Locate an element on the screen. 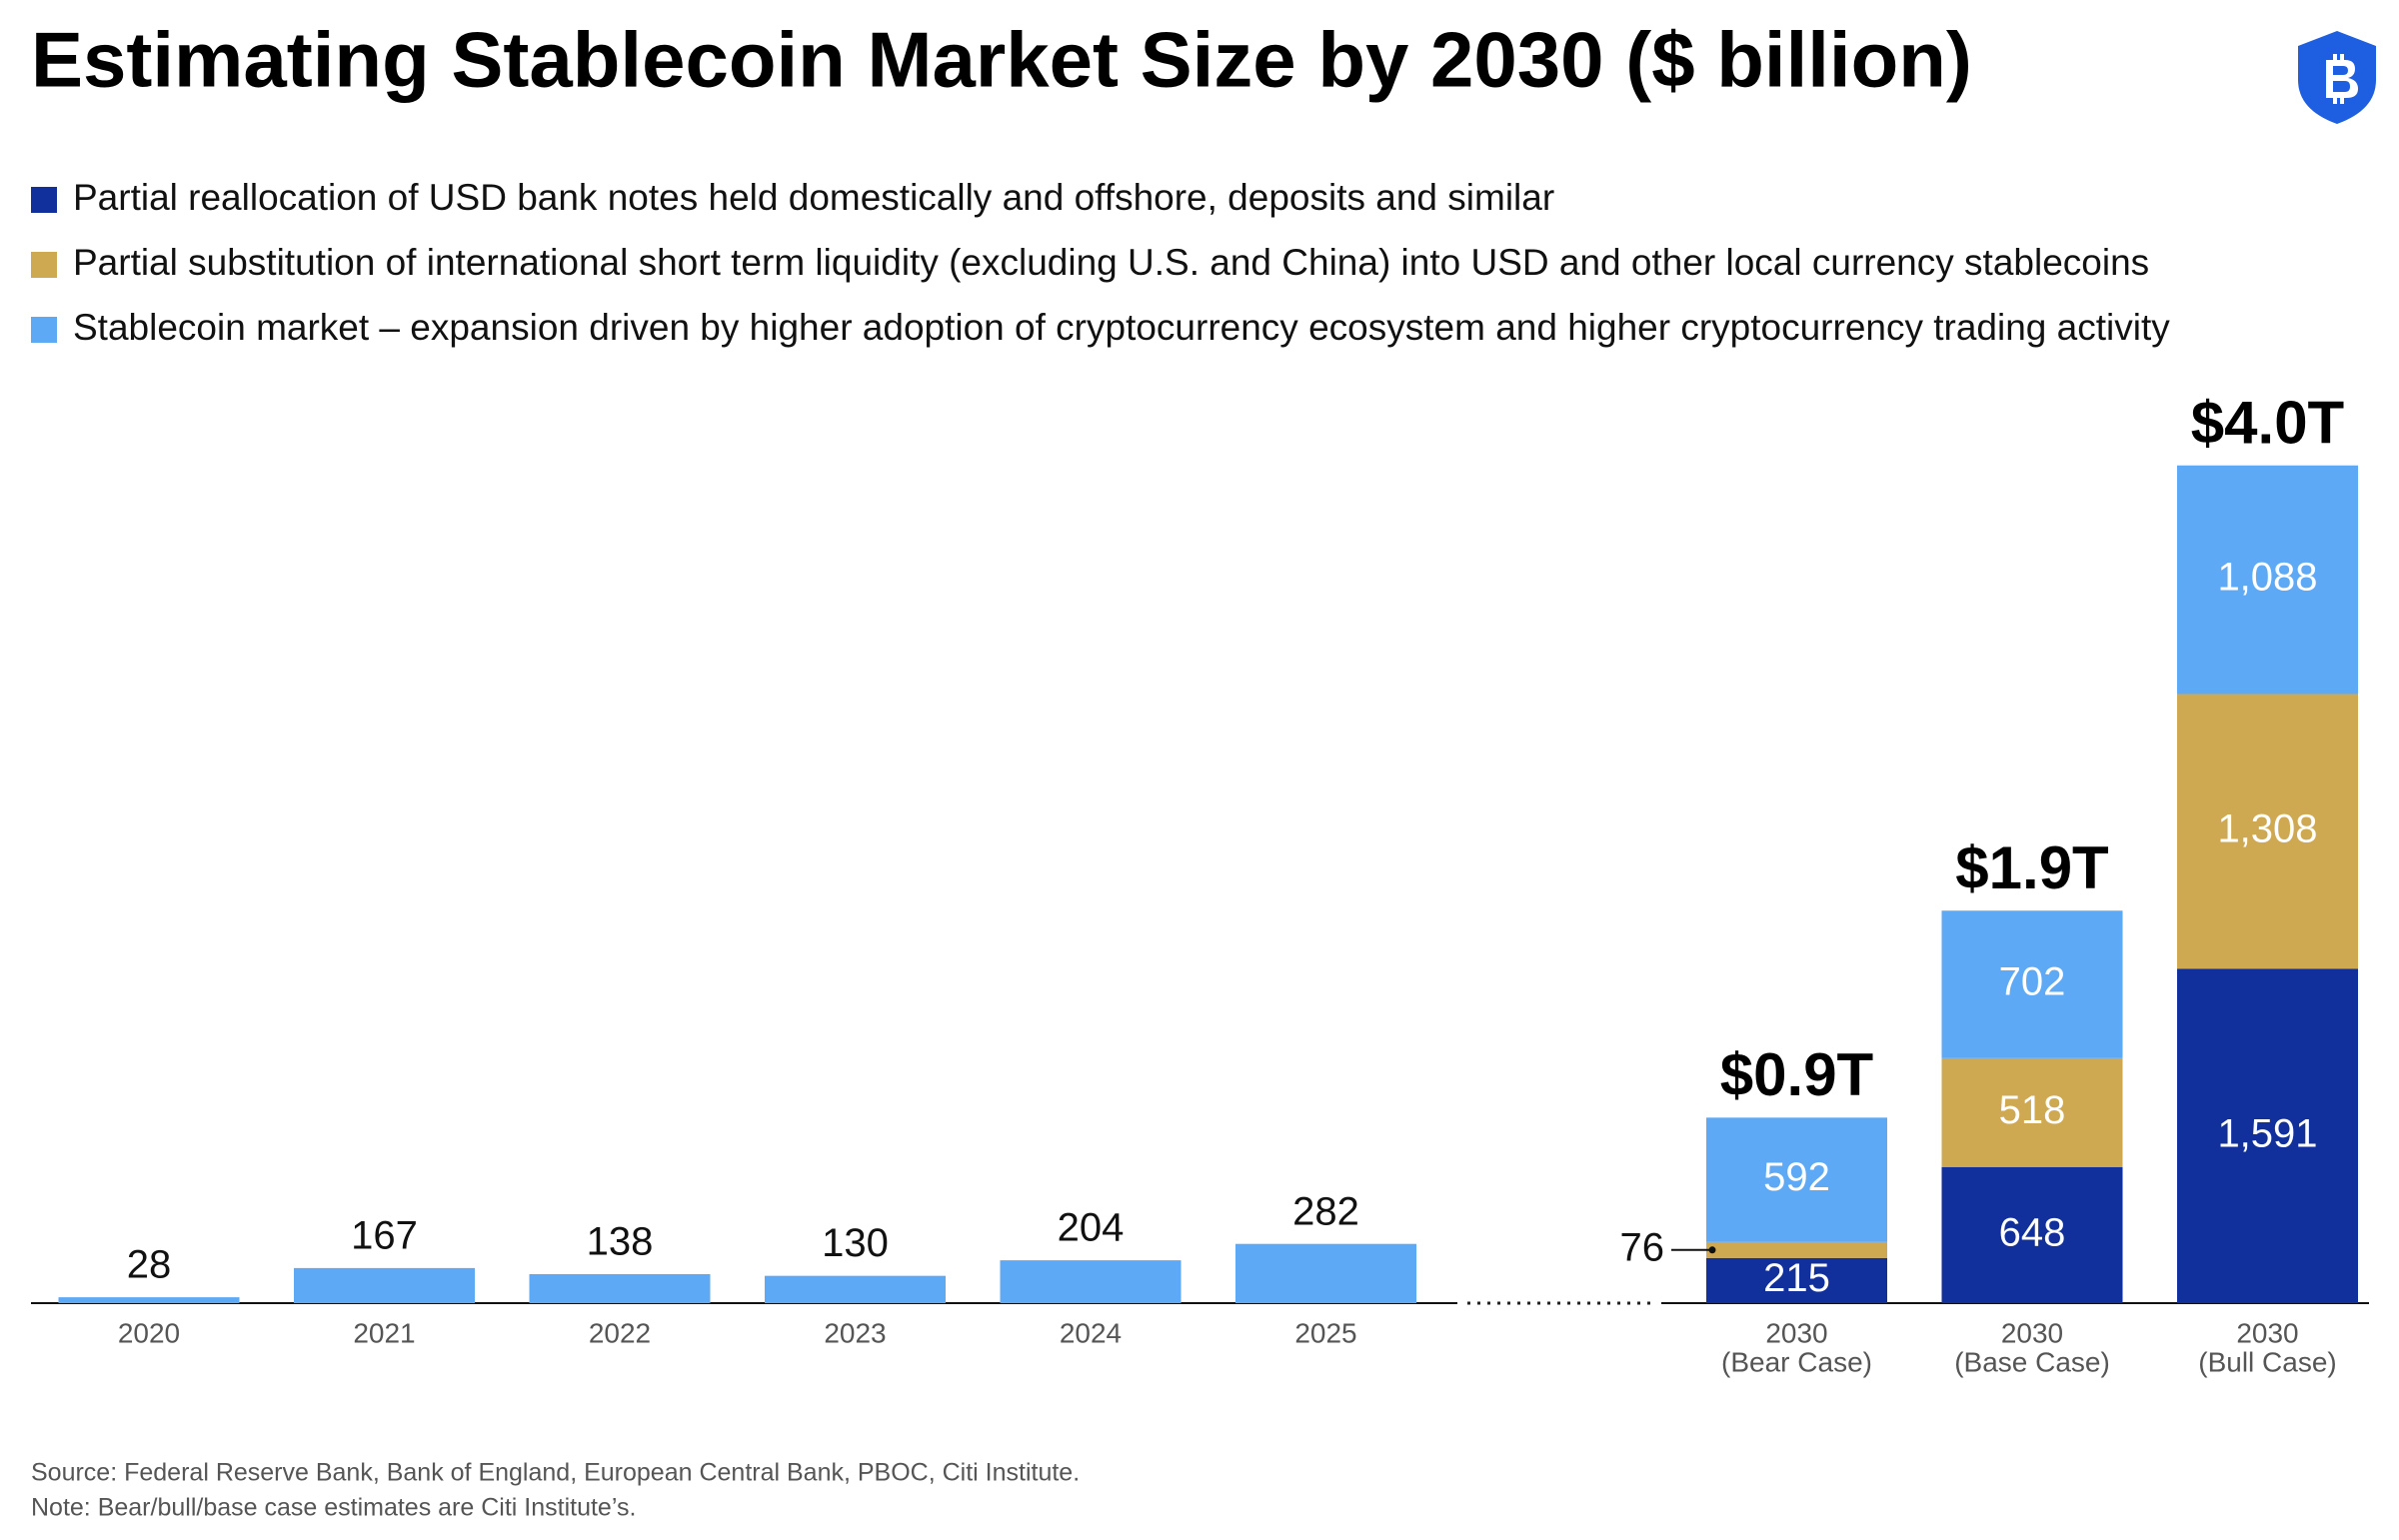 The image size is (2399, 1540). leader-dot is located at coordinates (1712, 1250).